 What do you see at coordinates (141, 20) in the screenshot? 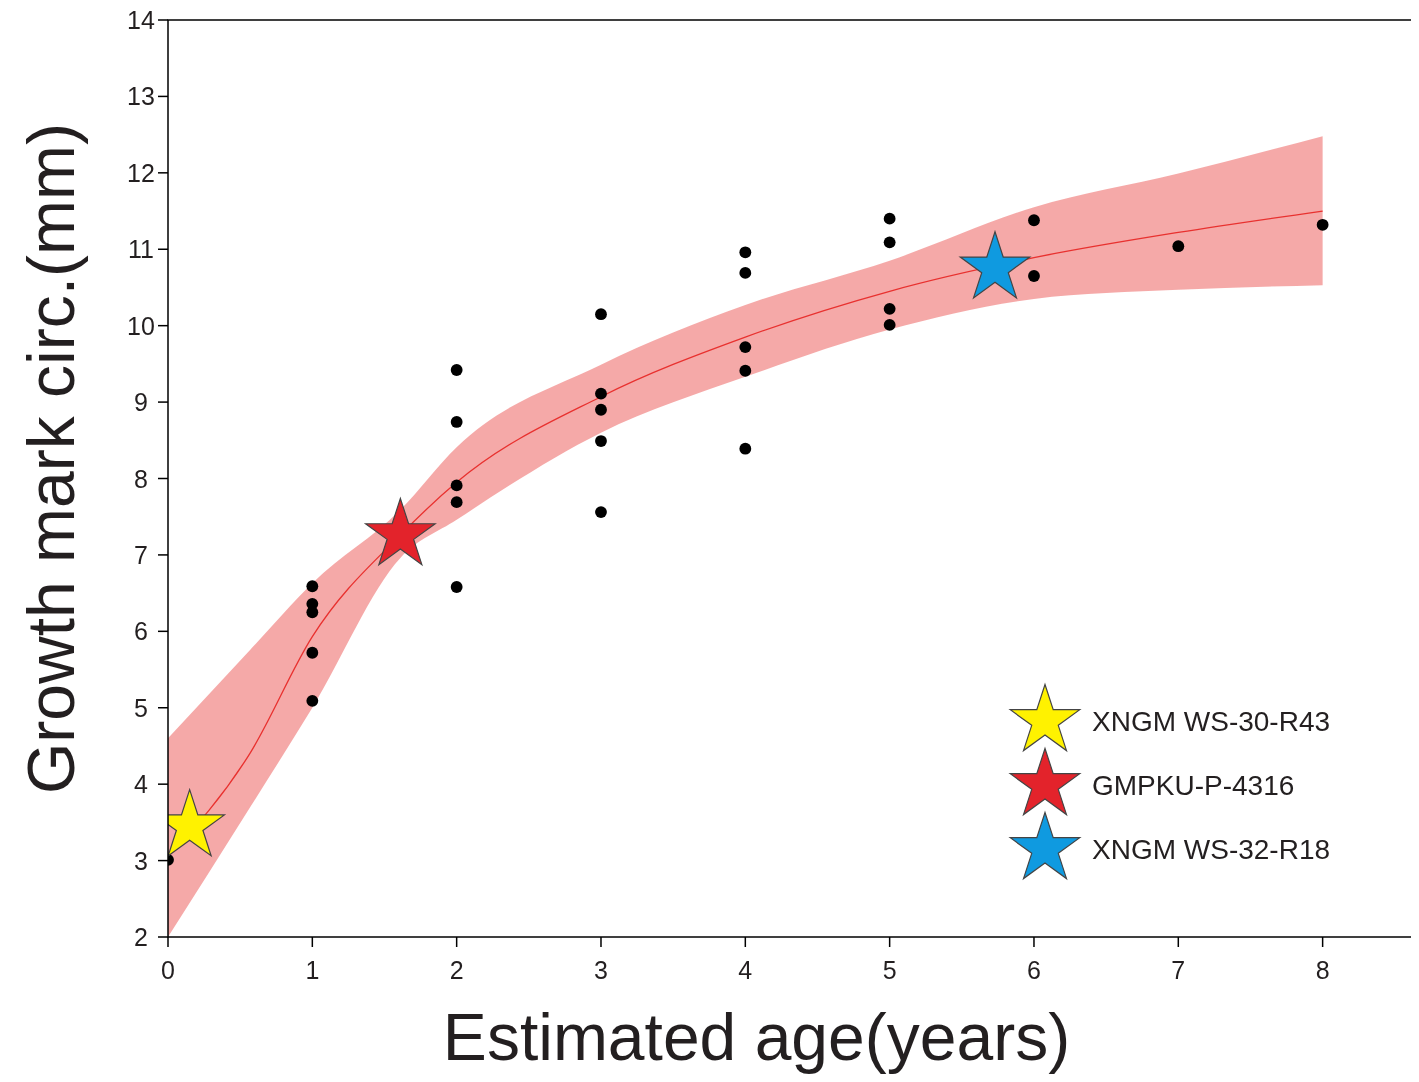
I see `y-tick-label: 14` at bounding box center [141, 20].